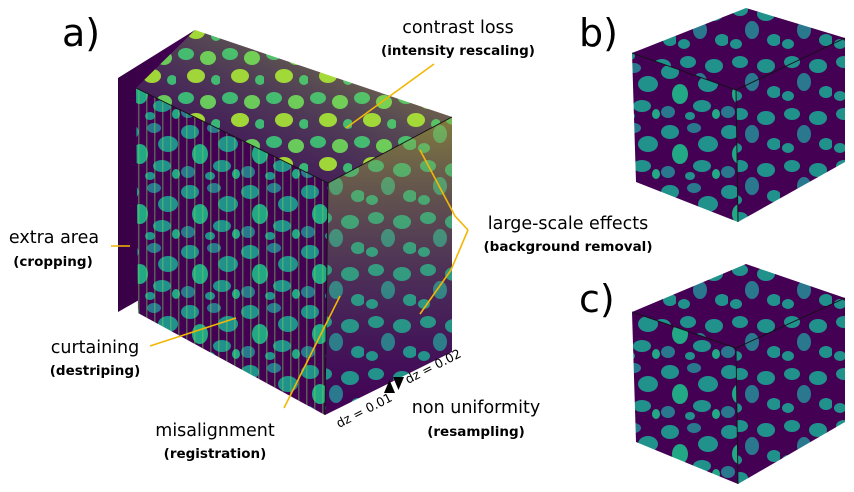  I want to click on misalignment-label: misalignment, so click(215, 431).